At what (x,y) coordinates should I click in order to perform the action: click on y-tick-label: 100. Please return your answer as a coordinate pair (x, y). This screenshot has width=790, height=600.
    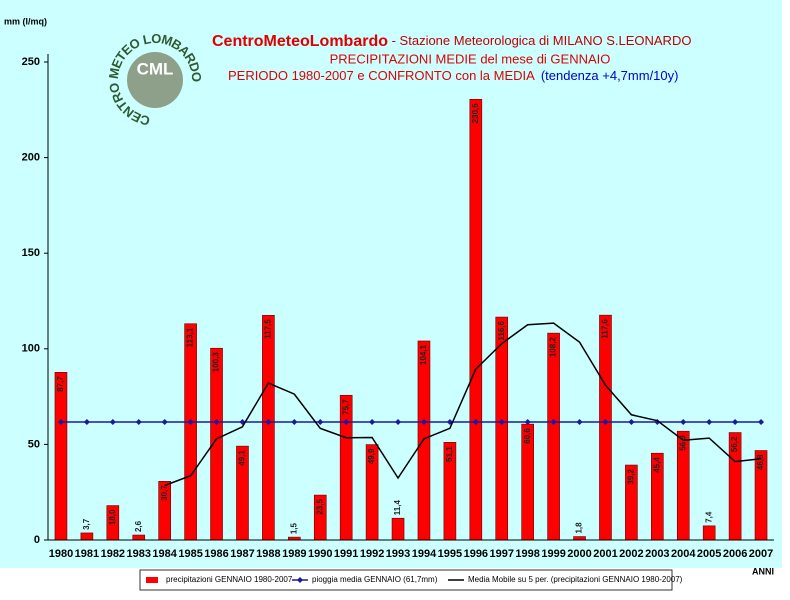
    Looking at the image, I should click on (31, 349).